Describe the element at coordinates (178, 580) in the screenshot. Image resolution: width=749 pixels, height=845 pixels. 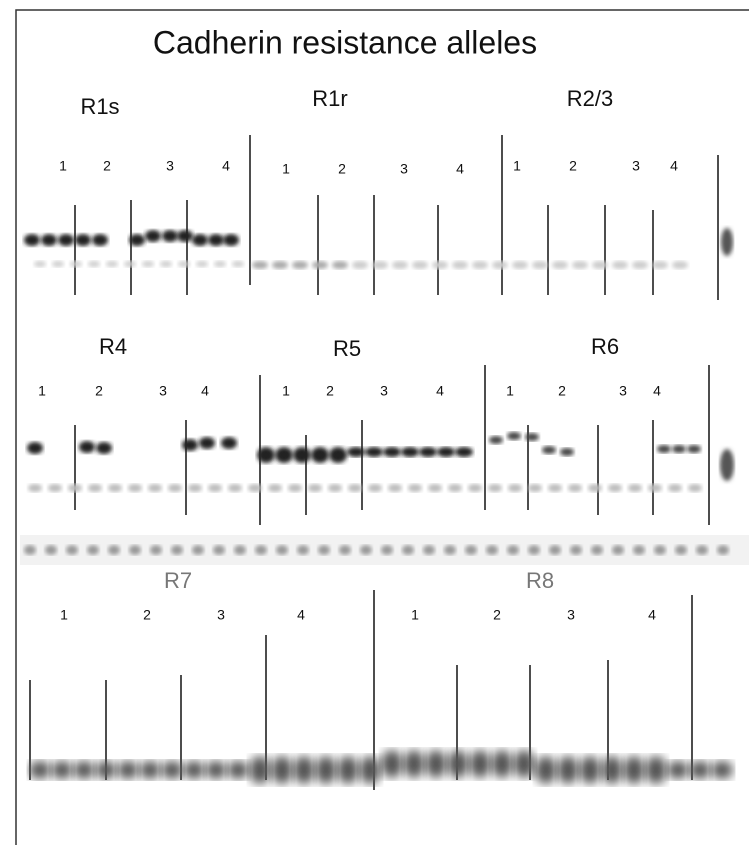
I see `panel-label: R7` at that location.